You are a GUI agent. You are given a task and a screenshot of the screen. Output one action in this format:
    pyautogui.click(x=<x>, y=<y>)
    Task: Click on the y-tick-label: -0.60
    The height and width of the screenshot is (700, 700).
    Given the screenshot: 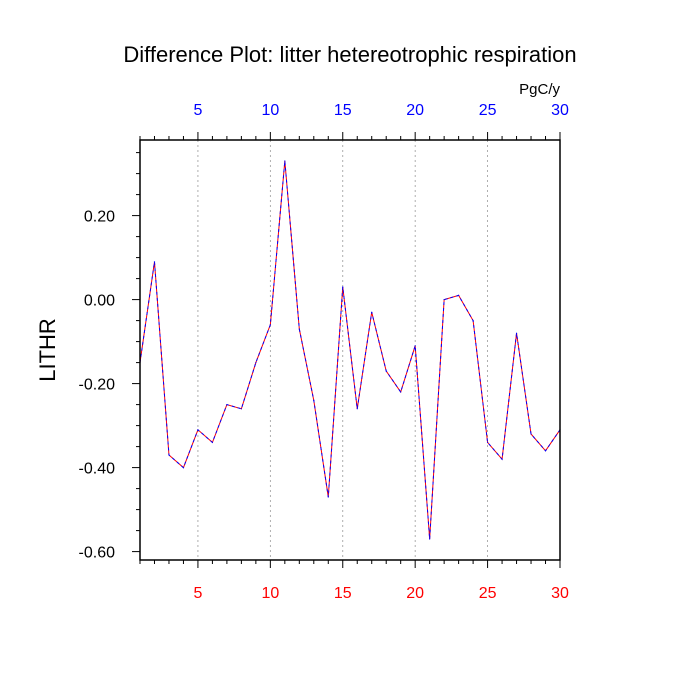 What is the action you would take?
    pyautogui.click(x=97, y=553)
    